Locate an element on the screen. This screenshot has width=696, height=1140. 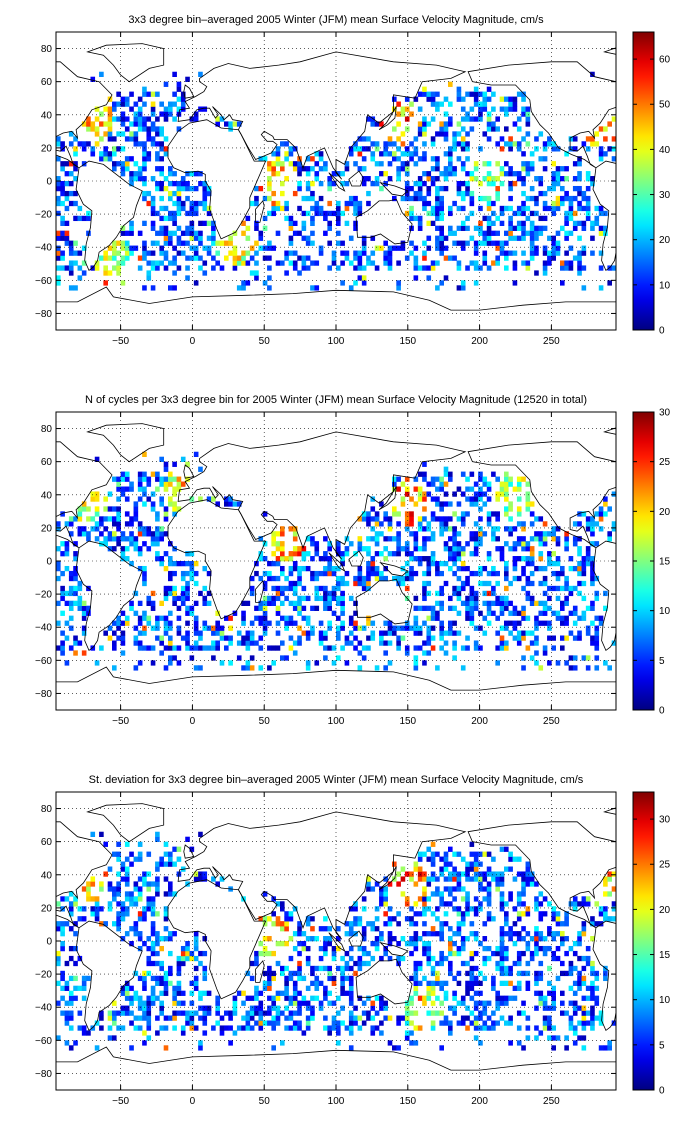
coastline-eurasia is located at coordinates (322, 115).